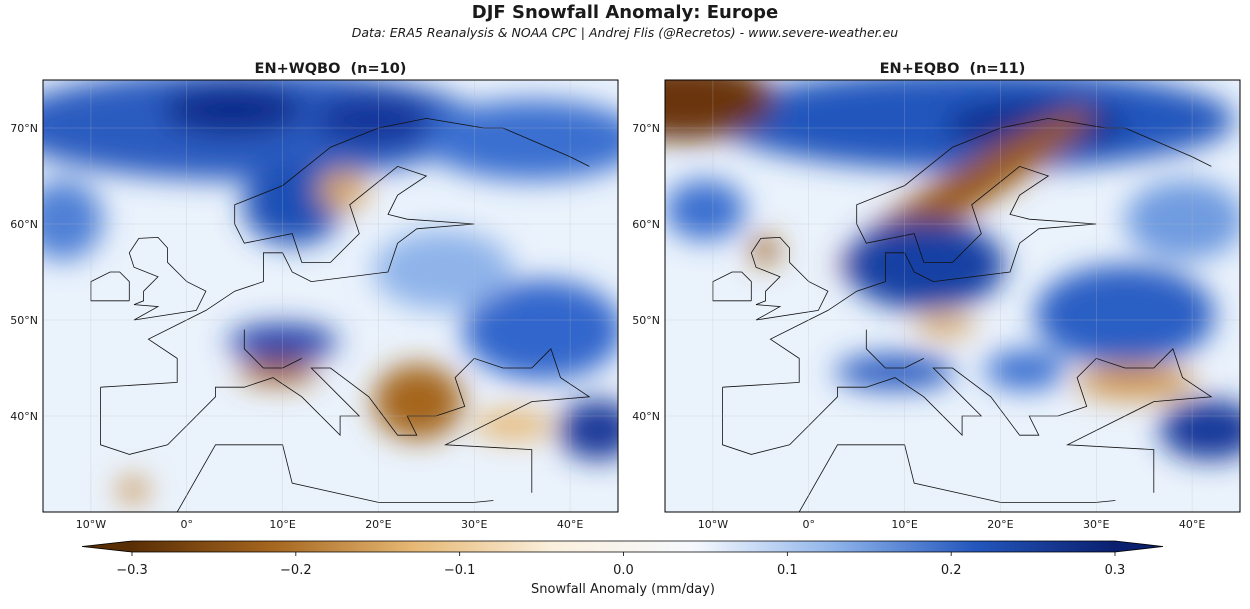  I want to click on colorbar-tick-label: −0.1, so click(460, 570).